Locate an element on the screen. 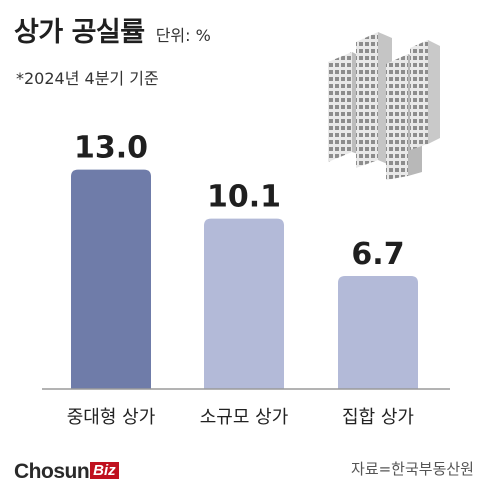 This screenshot has width=492, height=502. category-label: 집합 상가 is located at coordinates (378, 417).